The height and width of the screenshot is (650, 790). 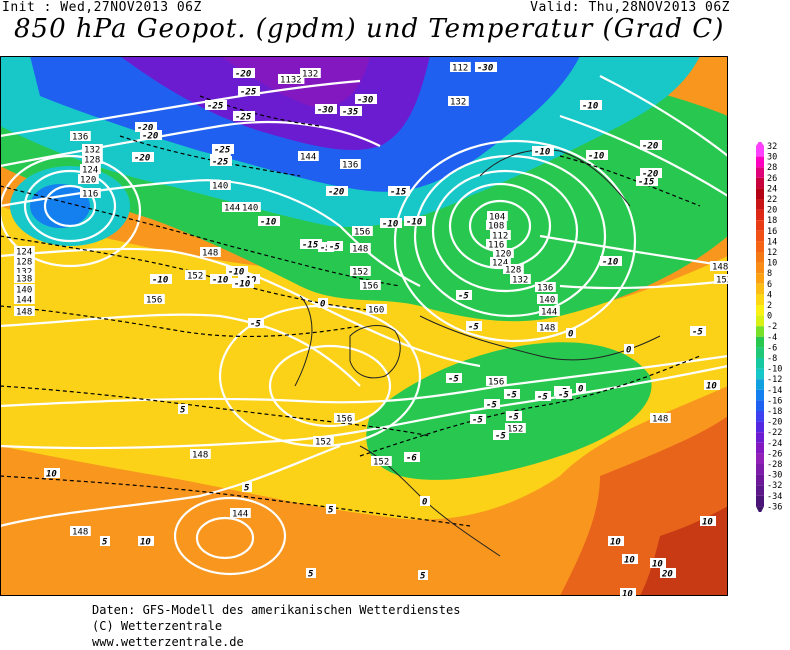 I want to click on init-time: Init : Wed,27NOV2013 06Z, so click(x=102, y=7).